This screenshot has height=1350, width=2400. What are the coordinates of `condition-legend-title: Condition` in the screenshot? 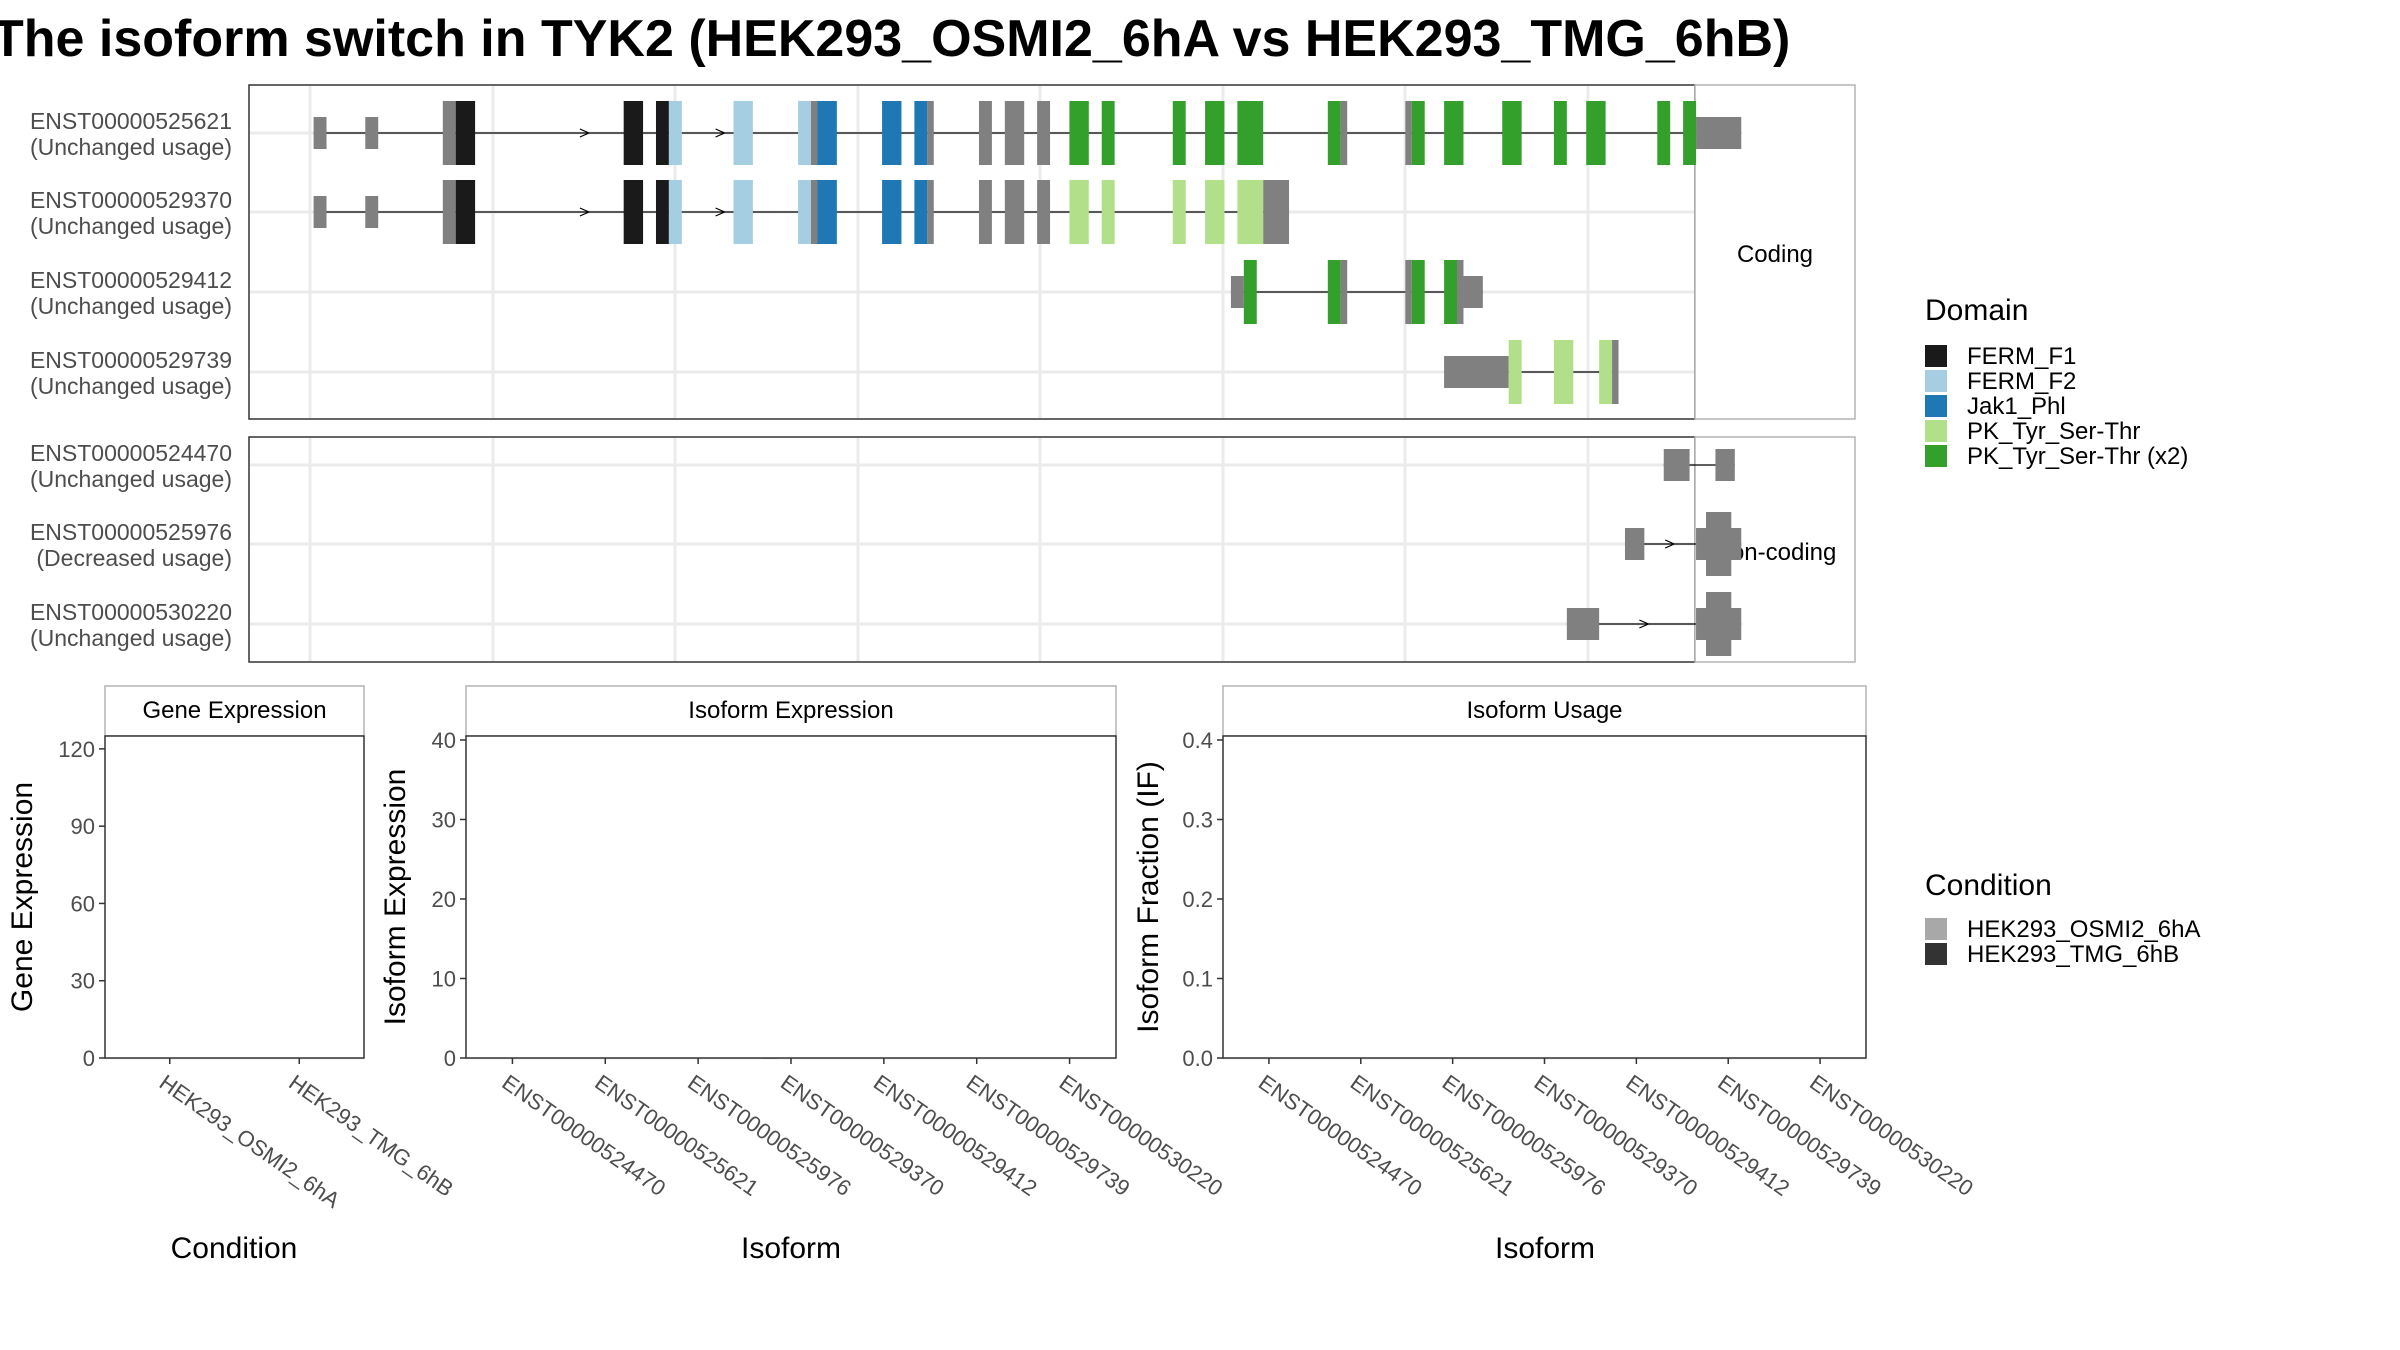 It's located at (1988, 885).